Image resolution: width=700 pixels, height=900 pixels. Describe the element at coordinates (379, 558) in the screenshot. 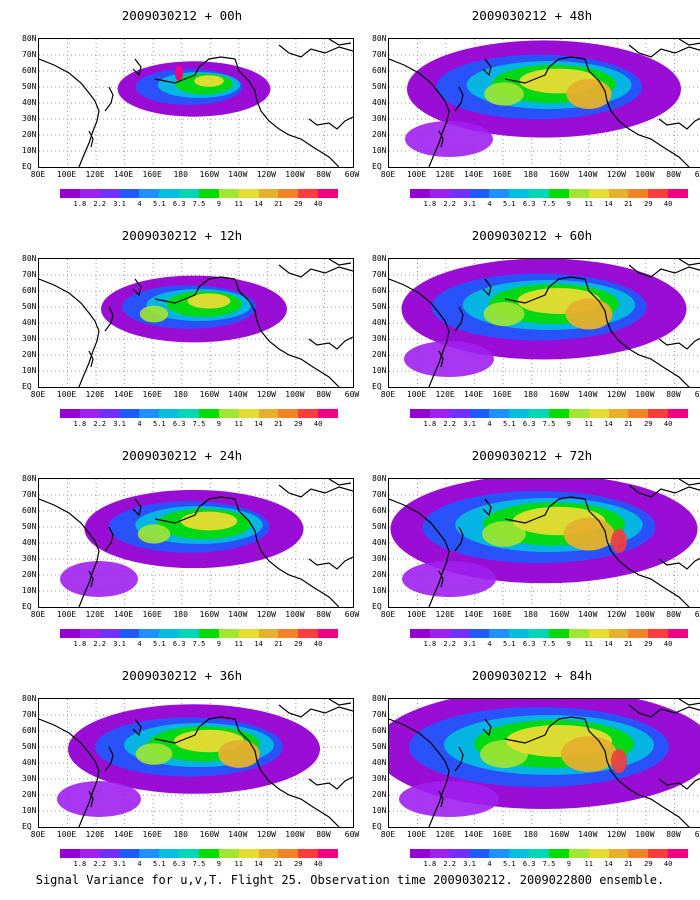

I see `latitude-label: 30N` at that location.